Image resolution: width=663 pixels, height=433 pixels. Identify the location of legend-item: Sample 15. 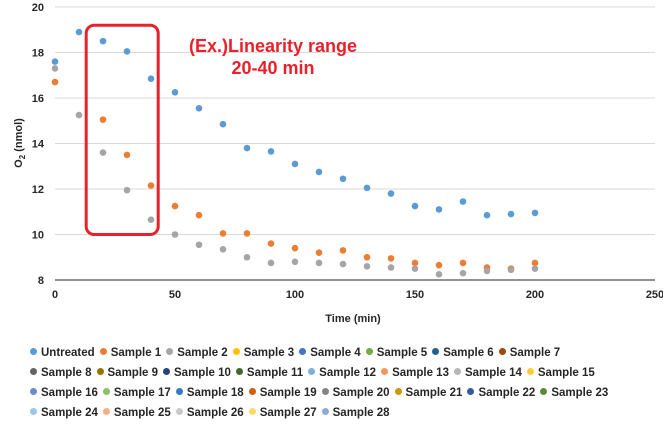
(560, 373).